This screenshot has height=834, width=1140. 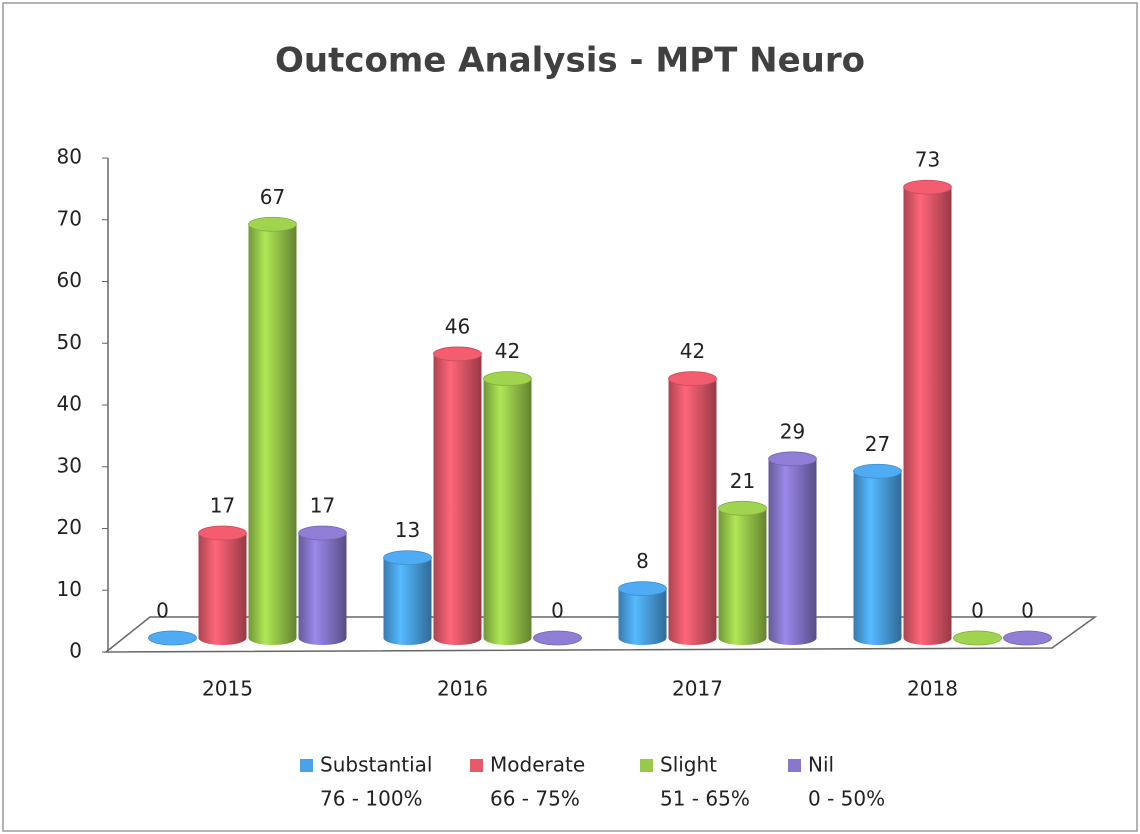 I want to click on data-label: 73, so click(x=927, y=160).